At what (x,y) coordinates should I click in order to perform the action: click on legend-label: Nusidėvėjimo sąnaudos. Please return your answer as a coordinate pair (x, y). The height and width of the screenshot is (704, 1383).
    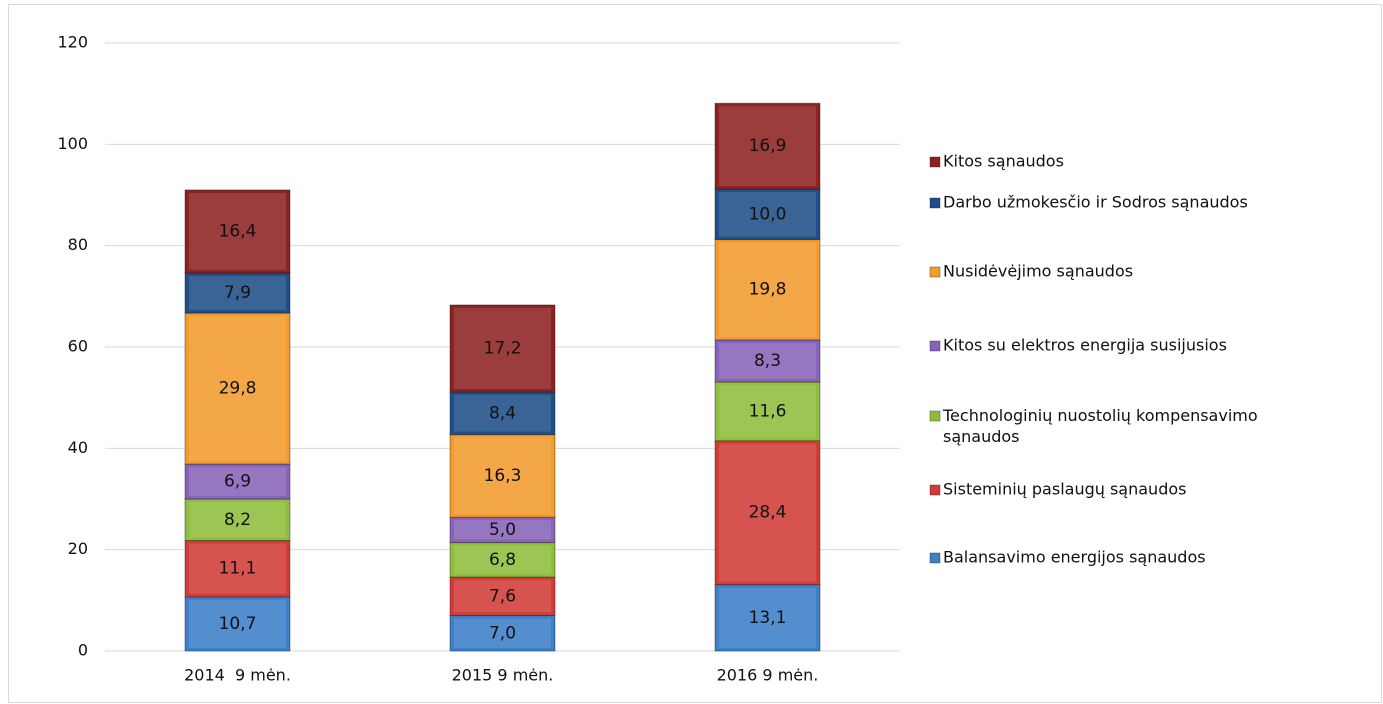
    Looking at the image, I should click on (1038, 271).